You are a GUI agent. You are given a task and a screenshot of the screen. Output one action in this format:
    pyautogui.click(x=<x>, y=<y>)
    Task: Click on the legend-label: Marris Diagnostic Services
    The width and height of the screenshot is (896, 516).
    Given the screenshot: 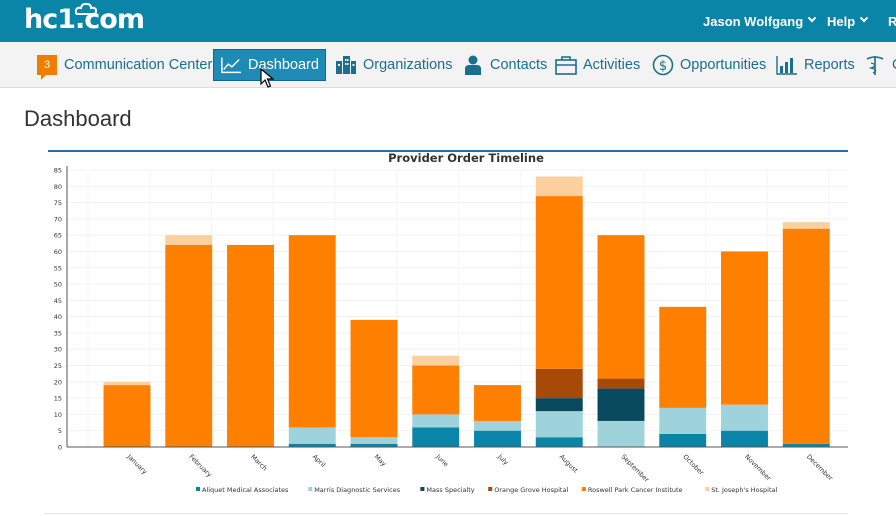 What is the action you would take?
    pyautogui.click(x=357, y=490)
    